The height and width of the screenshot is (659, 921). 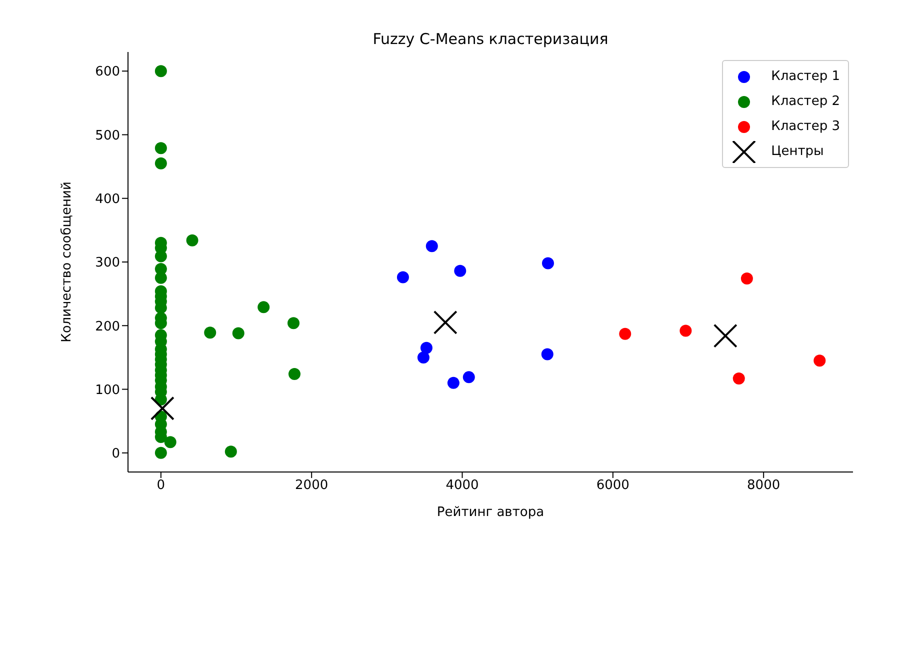 I want to click on y-tick-label: 300, so click(x=107, y=263).